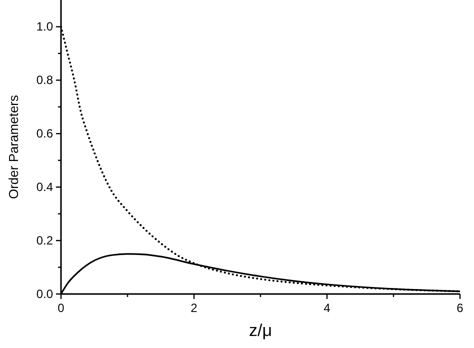  What do you see at coordinates (260, 330) in the screenshot?
I see `x-axis-title: z/μ` at bounding box center [260, 330].